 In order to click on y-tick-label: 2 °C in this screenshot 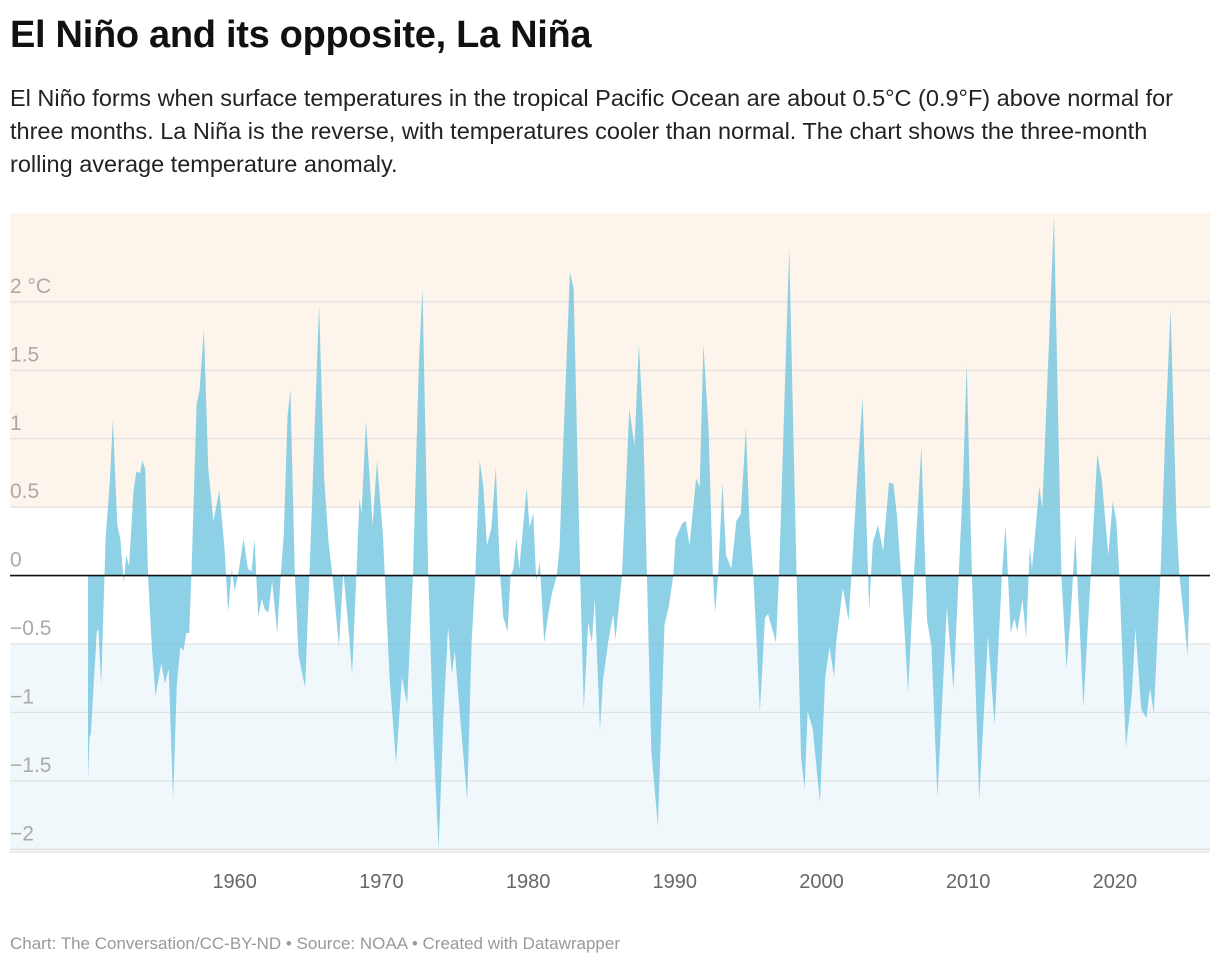, I will do `click(30, 286)`.